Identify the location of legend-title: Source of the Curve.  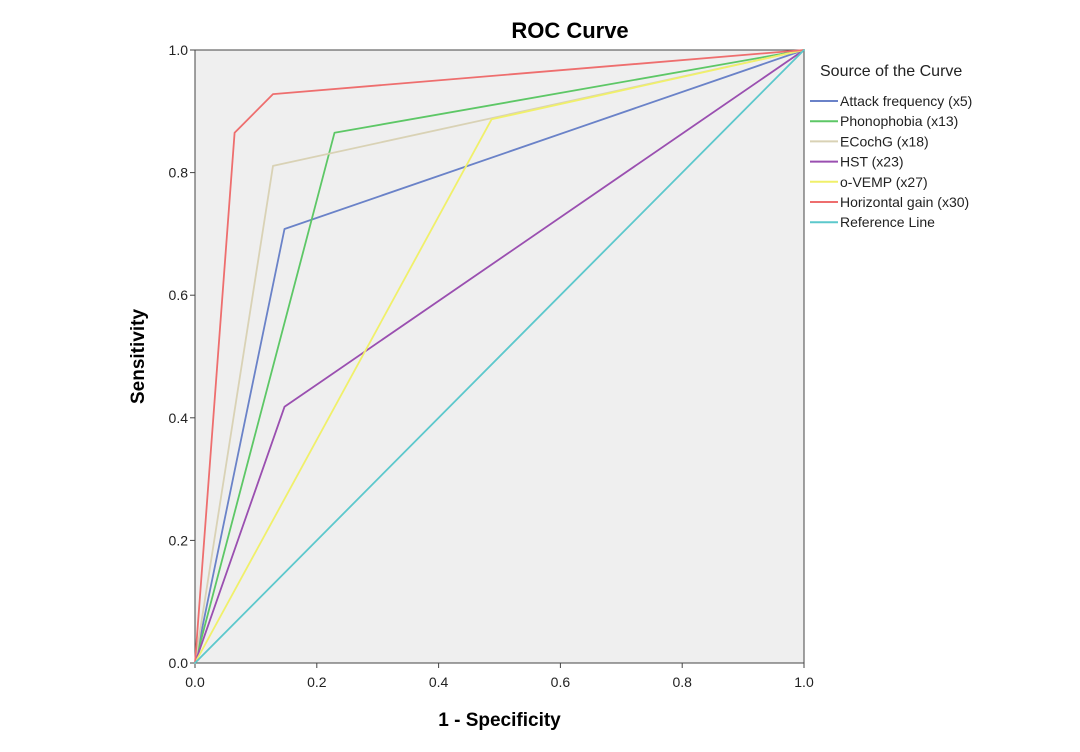
(891, 71).